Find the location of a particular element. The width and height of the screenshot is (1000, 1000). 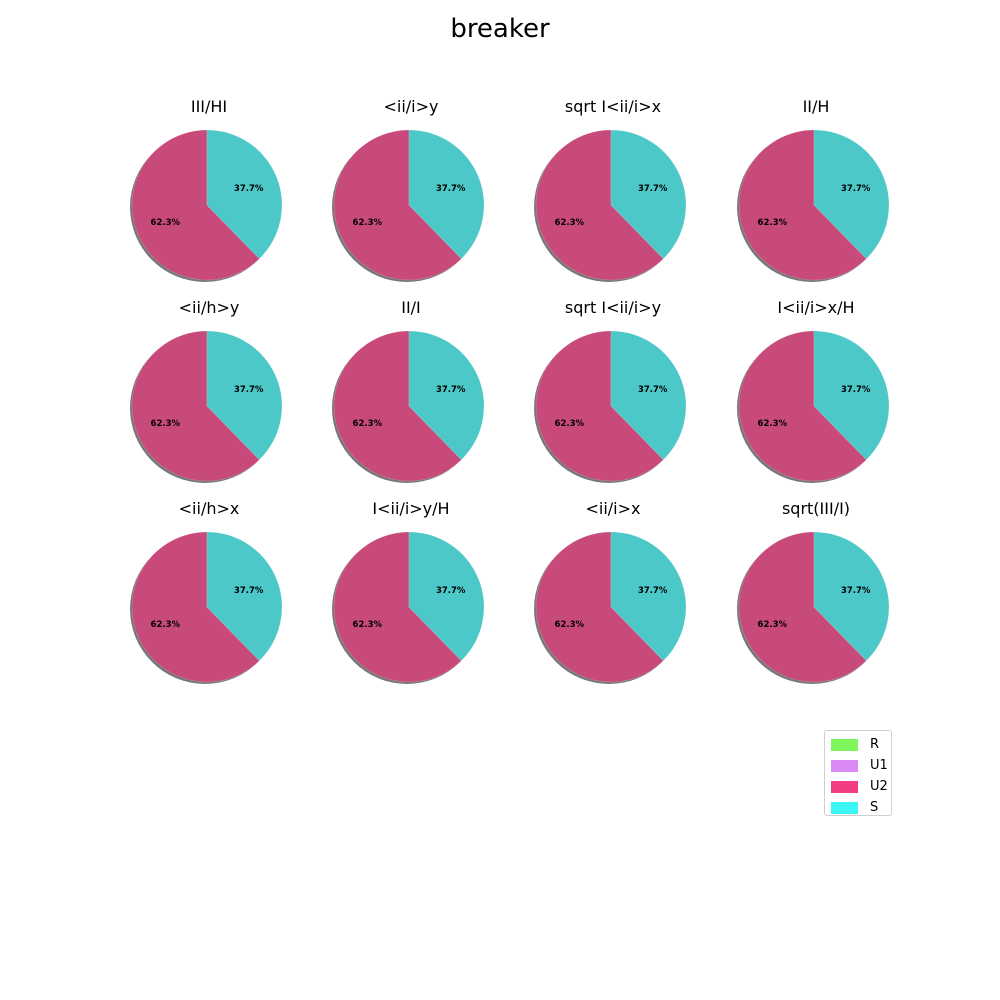

pie-title: sqrt I<ii/i>y is located at coordinates (613, 307).